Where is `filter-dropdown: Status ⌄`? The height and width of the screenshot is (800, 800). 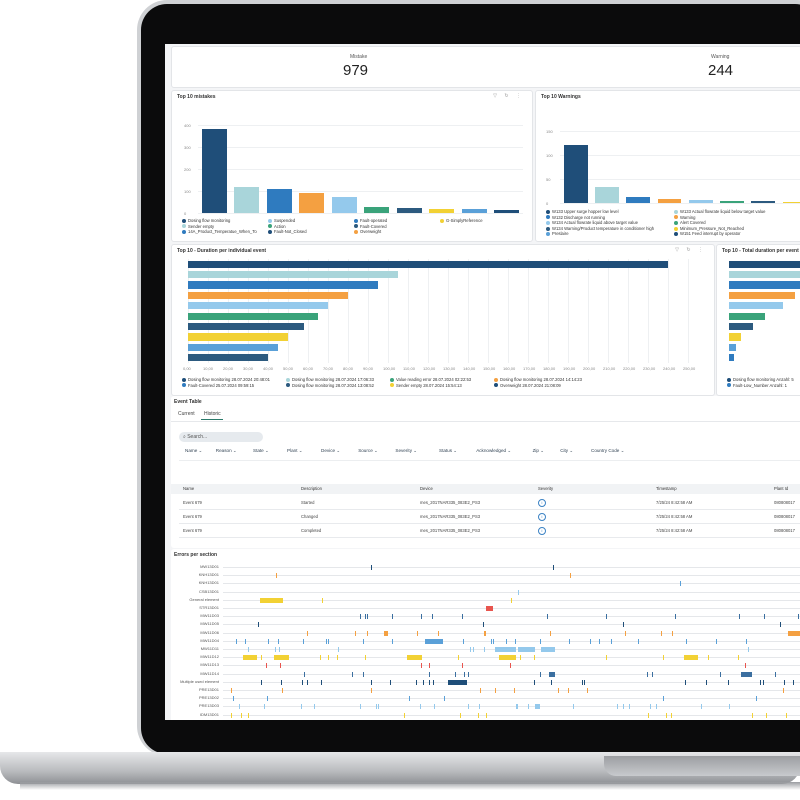 filter-dropdown: Status ⌄ is located at coordinates (448, 450).